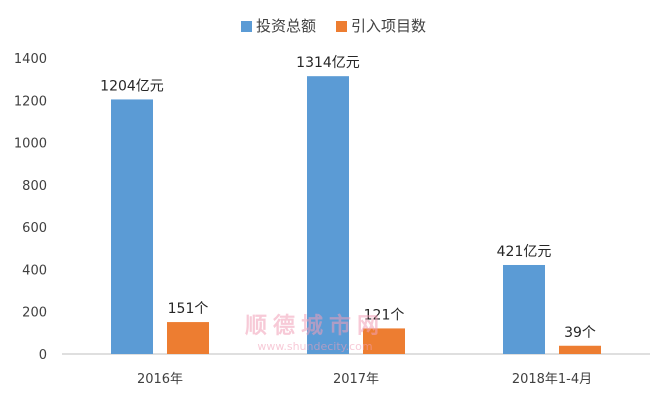 The image size is (666, 404). Describe the element at coordinates (30, 207) in the screenshot. I see `y-axis: 0 200 400 600 800 1000 1200 1400` at that location.